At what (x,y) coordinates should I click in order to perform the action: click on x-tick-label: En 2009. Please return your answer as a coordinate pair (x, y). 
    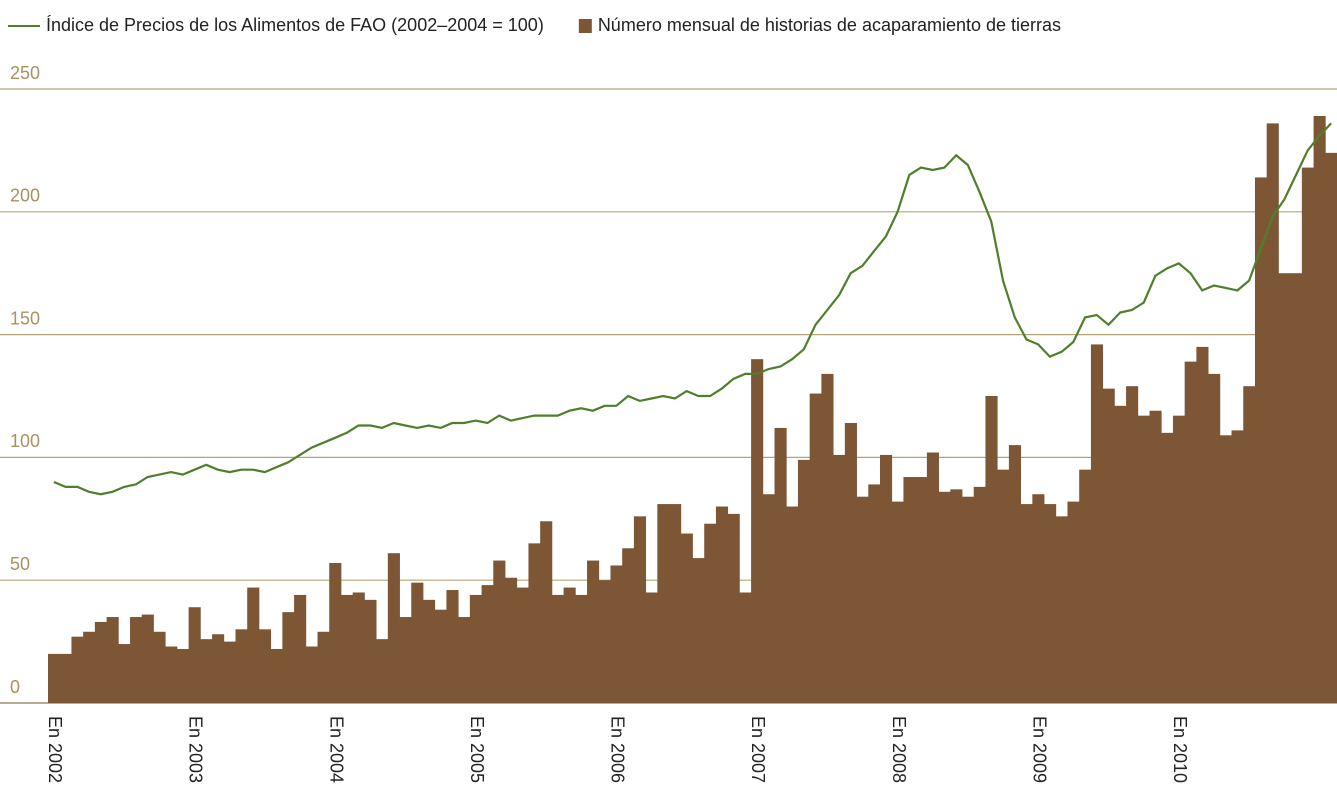
    Looking at the image, I should click on (1039, 749).